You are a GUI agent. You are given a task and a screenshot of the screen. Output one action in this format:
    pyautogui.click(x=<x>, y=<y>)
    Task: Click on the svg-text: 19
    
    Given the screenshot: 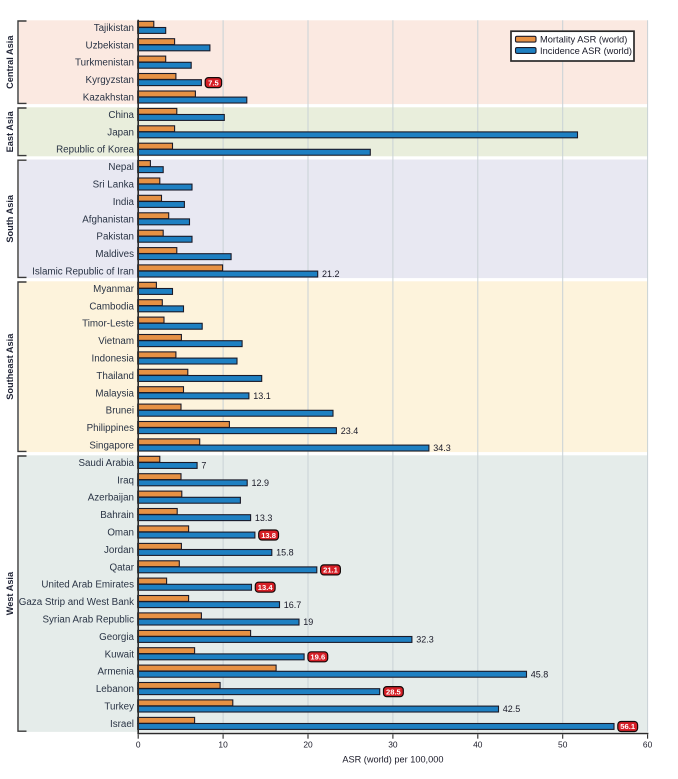 What is the action you would take?
    pyautogui.click(x=308, y=622)
    